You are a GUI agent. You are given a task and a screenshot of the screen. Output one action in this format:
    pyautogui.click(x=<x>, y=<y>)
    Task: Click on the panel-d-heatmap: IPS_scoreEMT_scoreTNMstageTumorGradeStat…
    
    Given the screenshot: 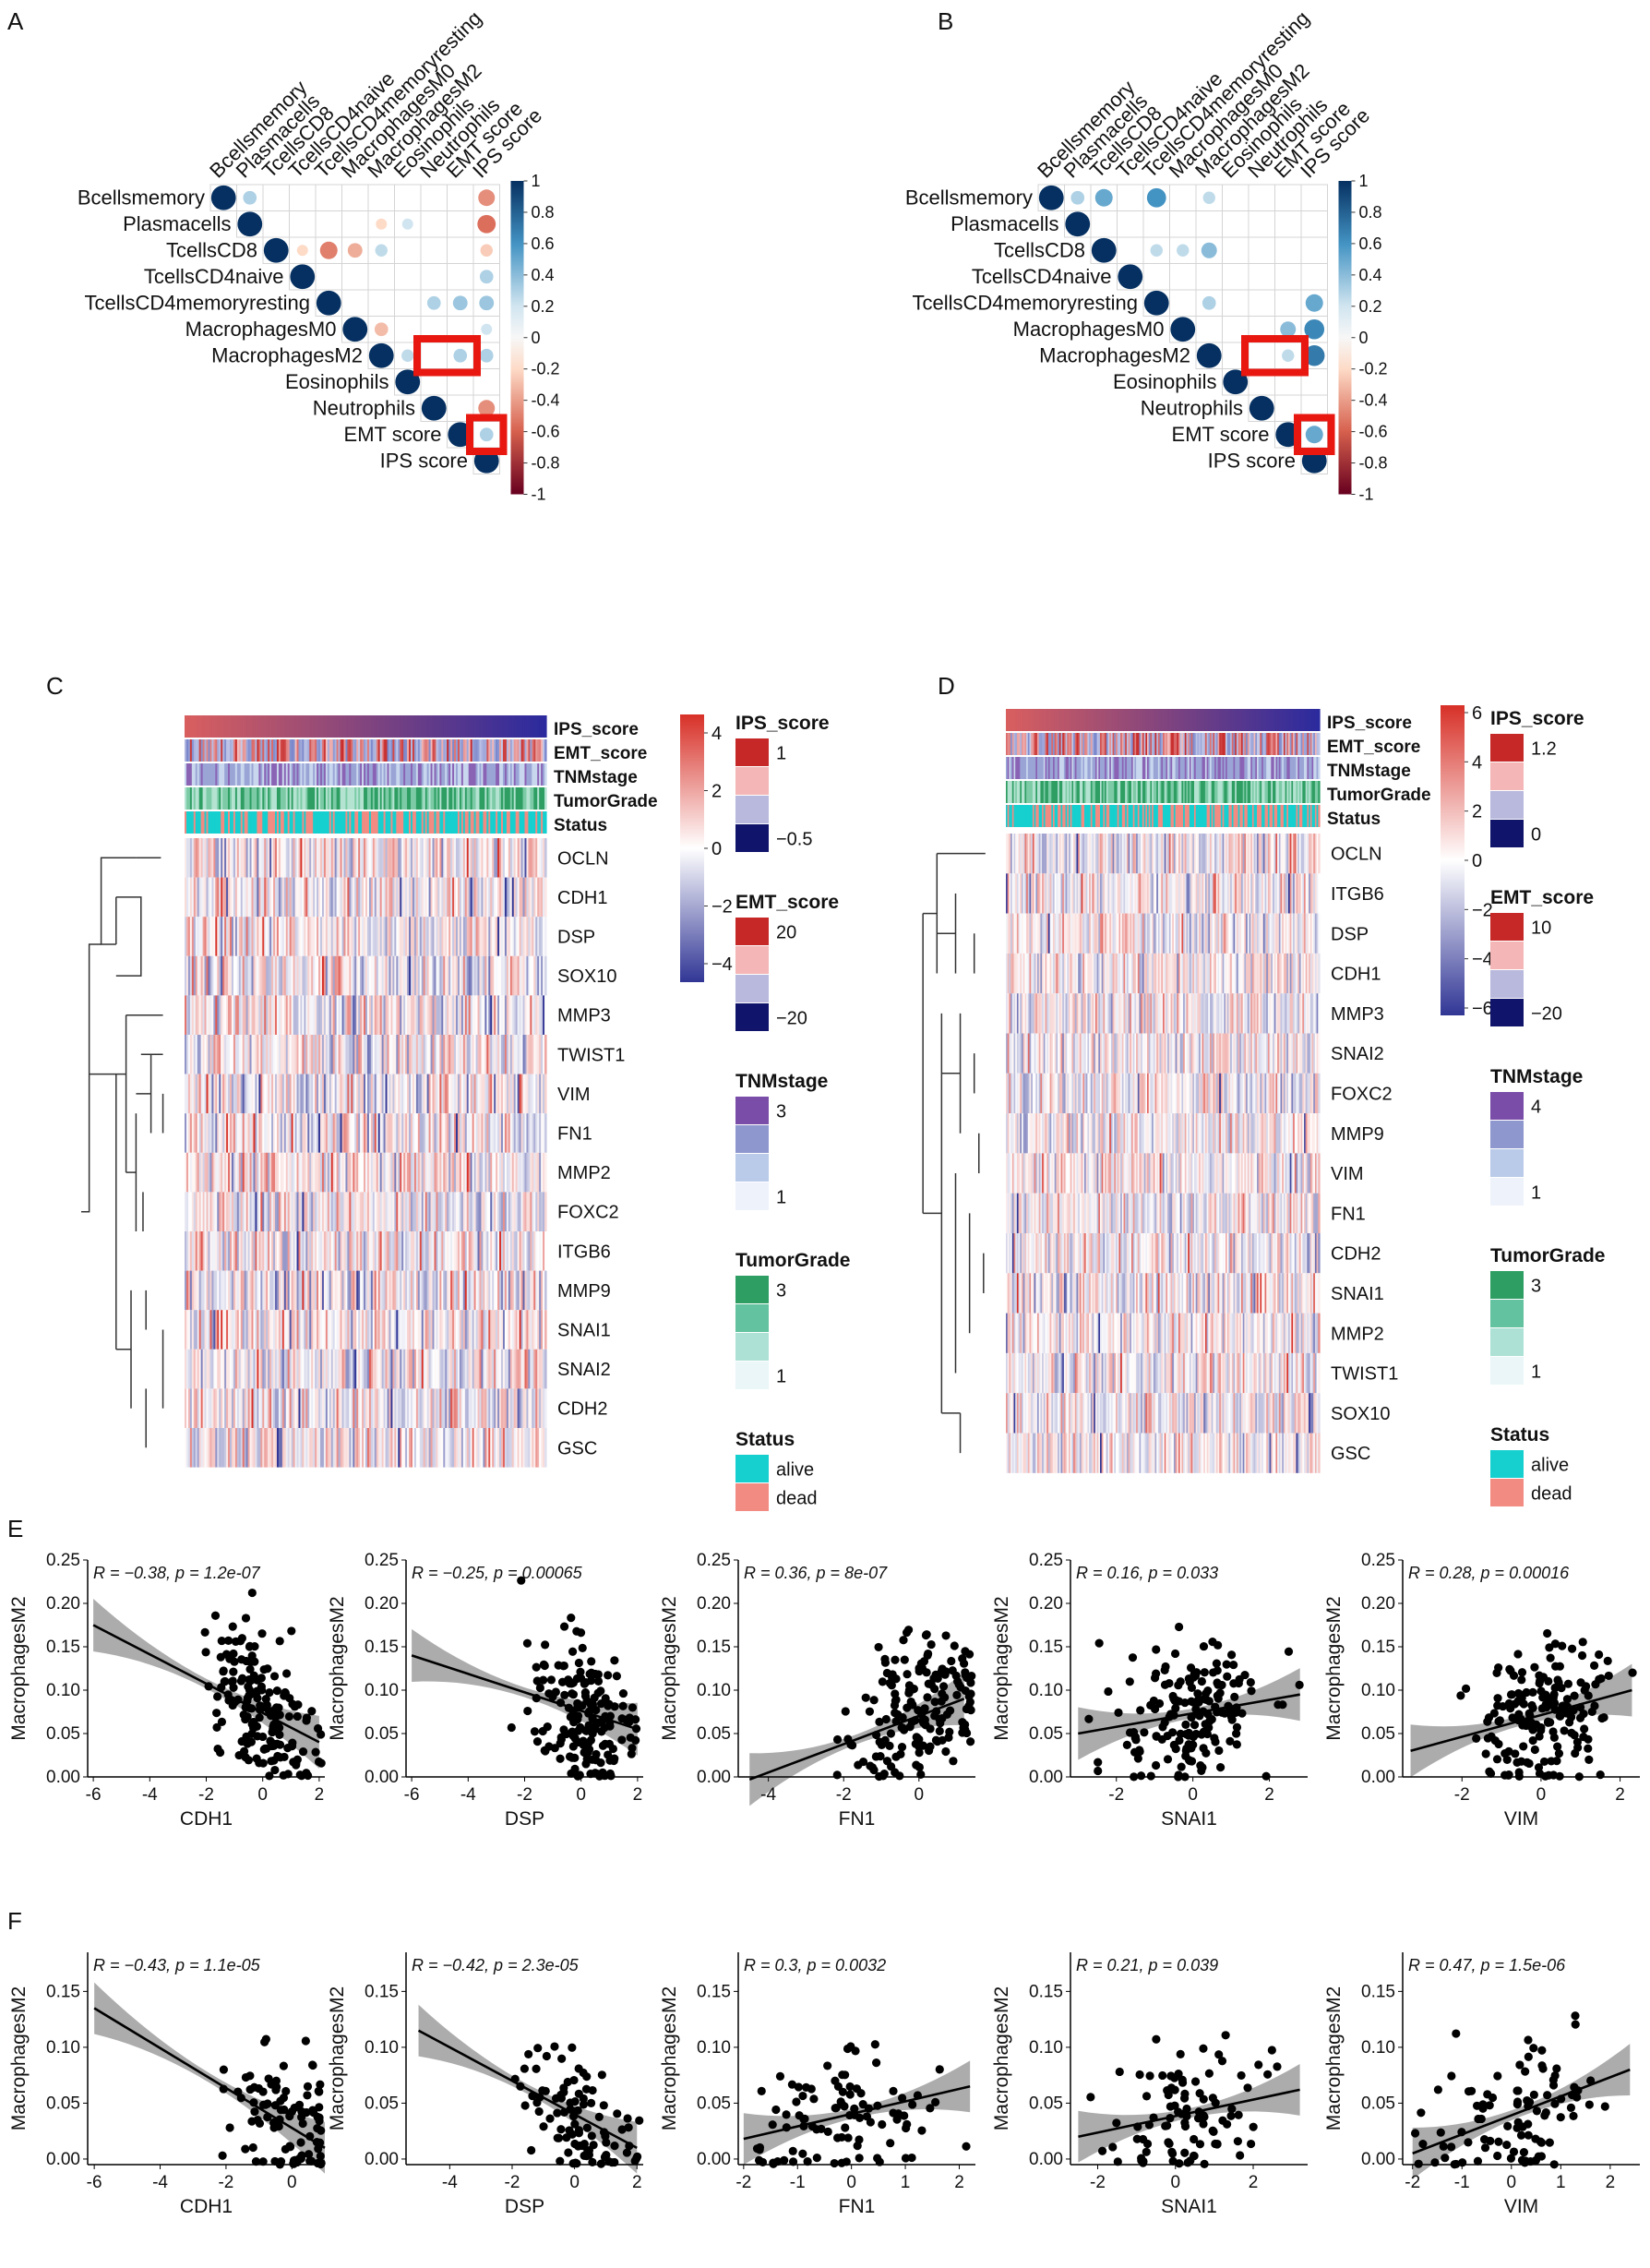 What is the action you would take?
    pyautogui.click(x=1263, y=1104)
    